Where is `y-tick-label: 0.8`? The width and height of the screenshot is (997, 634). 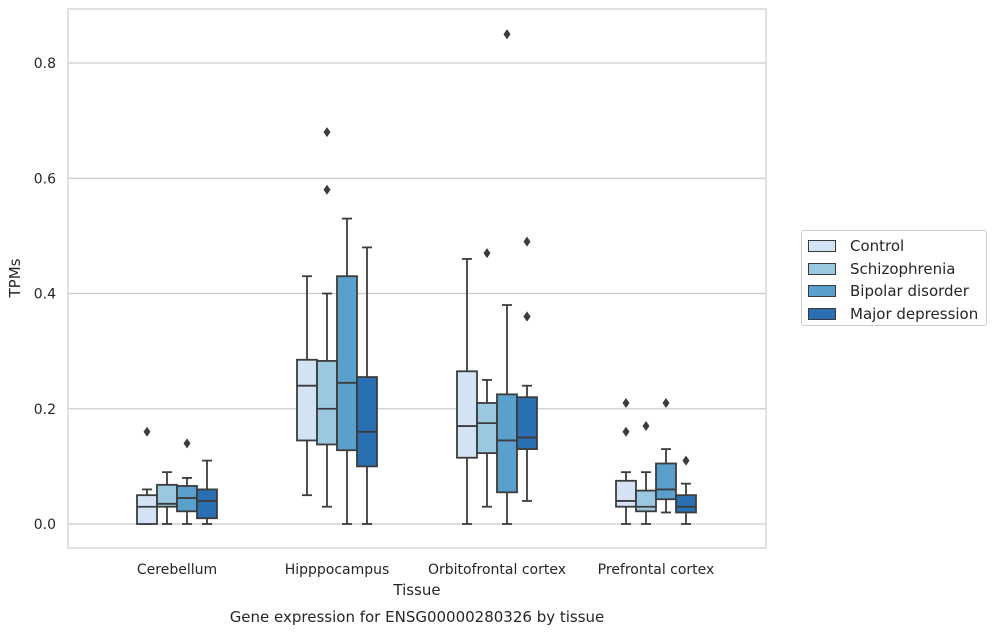 y-tick-label: 0.8 is located at coordinates (45, 64).